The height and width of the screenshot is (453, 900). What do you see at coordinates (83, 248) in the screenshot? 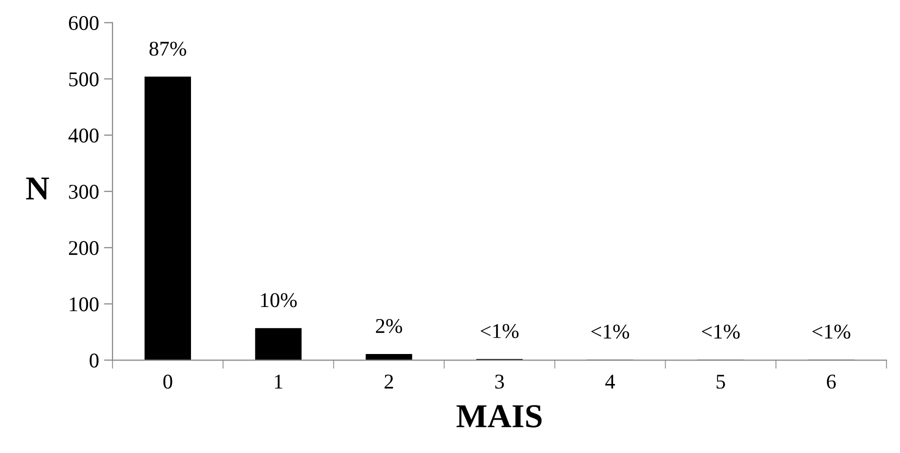
I see `y-tick-label: 200` at bounding box center [83, 248].